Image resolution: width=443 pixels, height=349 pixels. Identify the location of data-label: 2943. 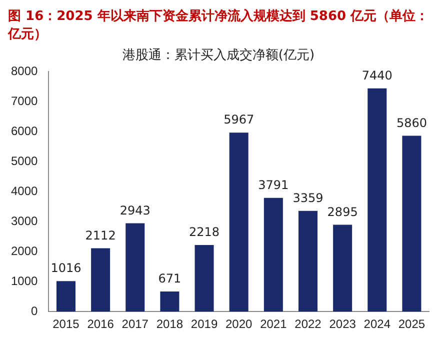
(135, 210).